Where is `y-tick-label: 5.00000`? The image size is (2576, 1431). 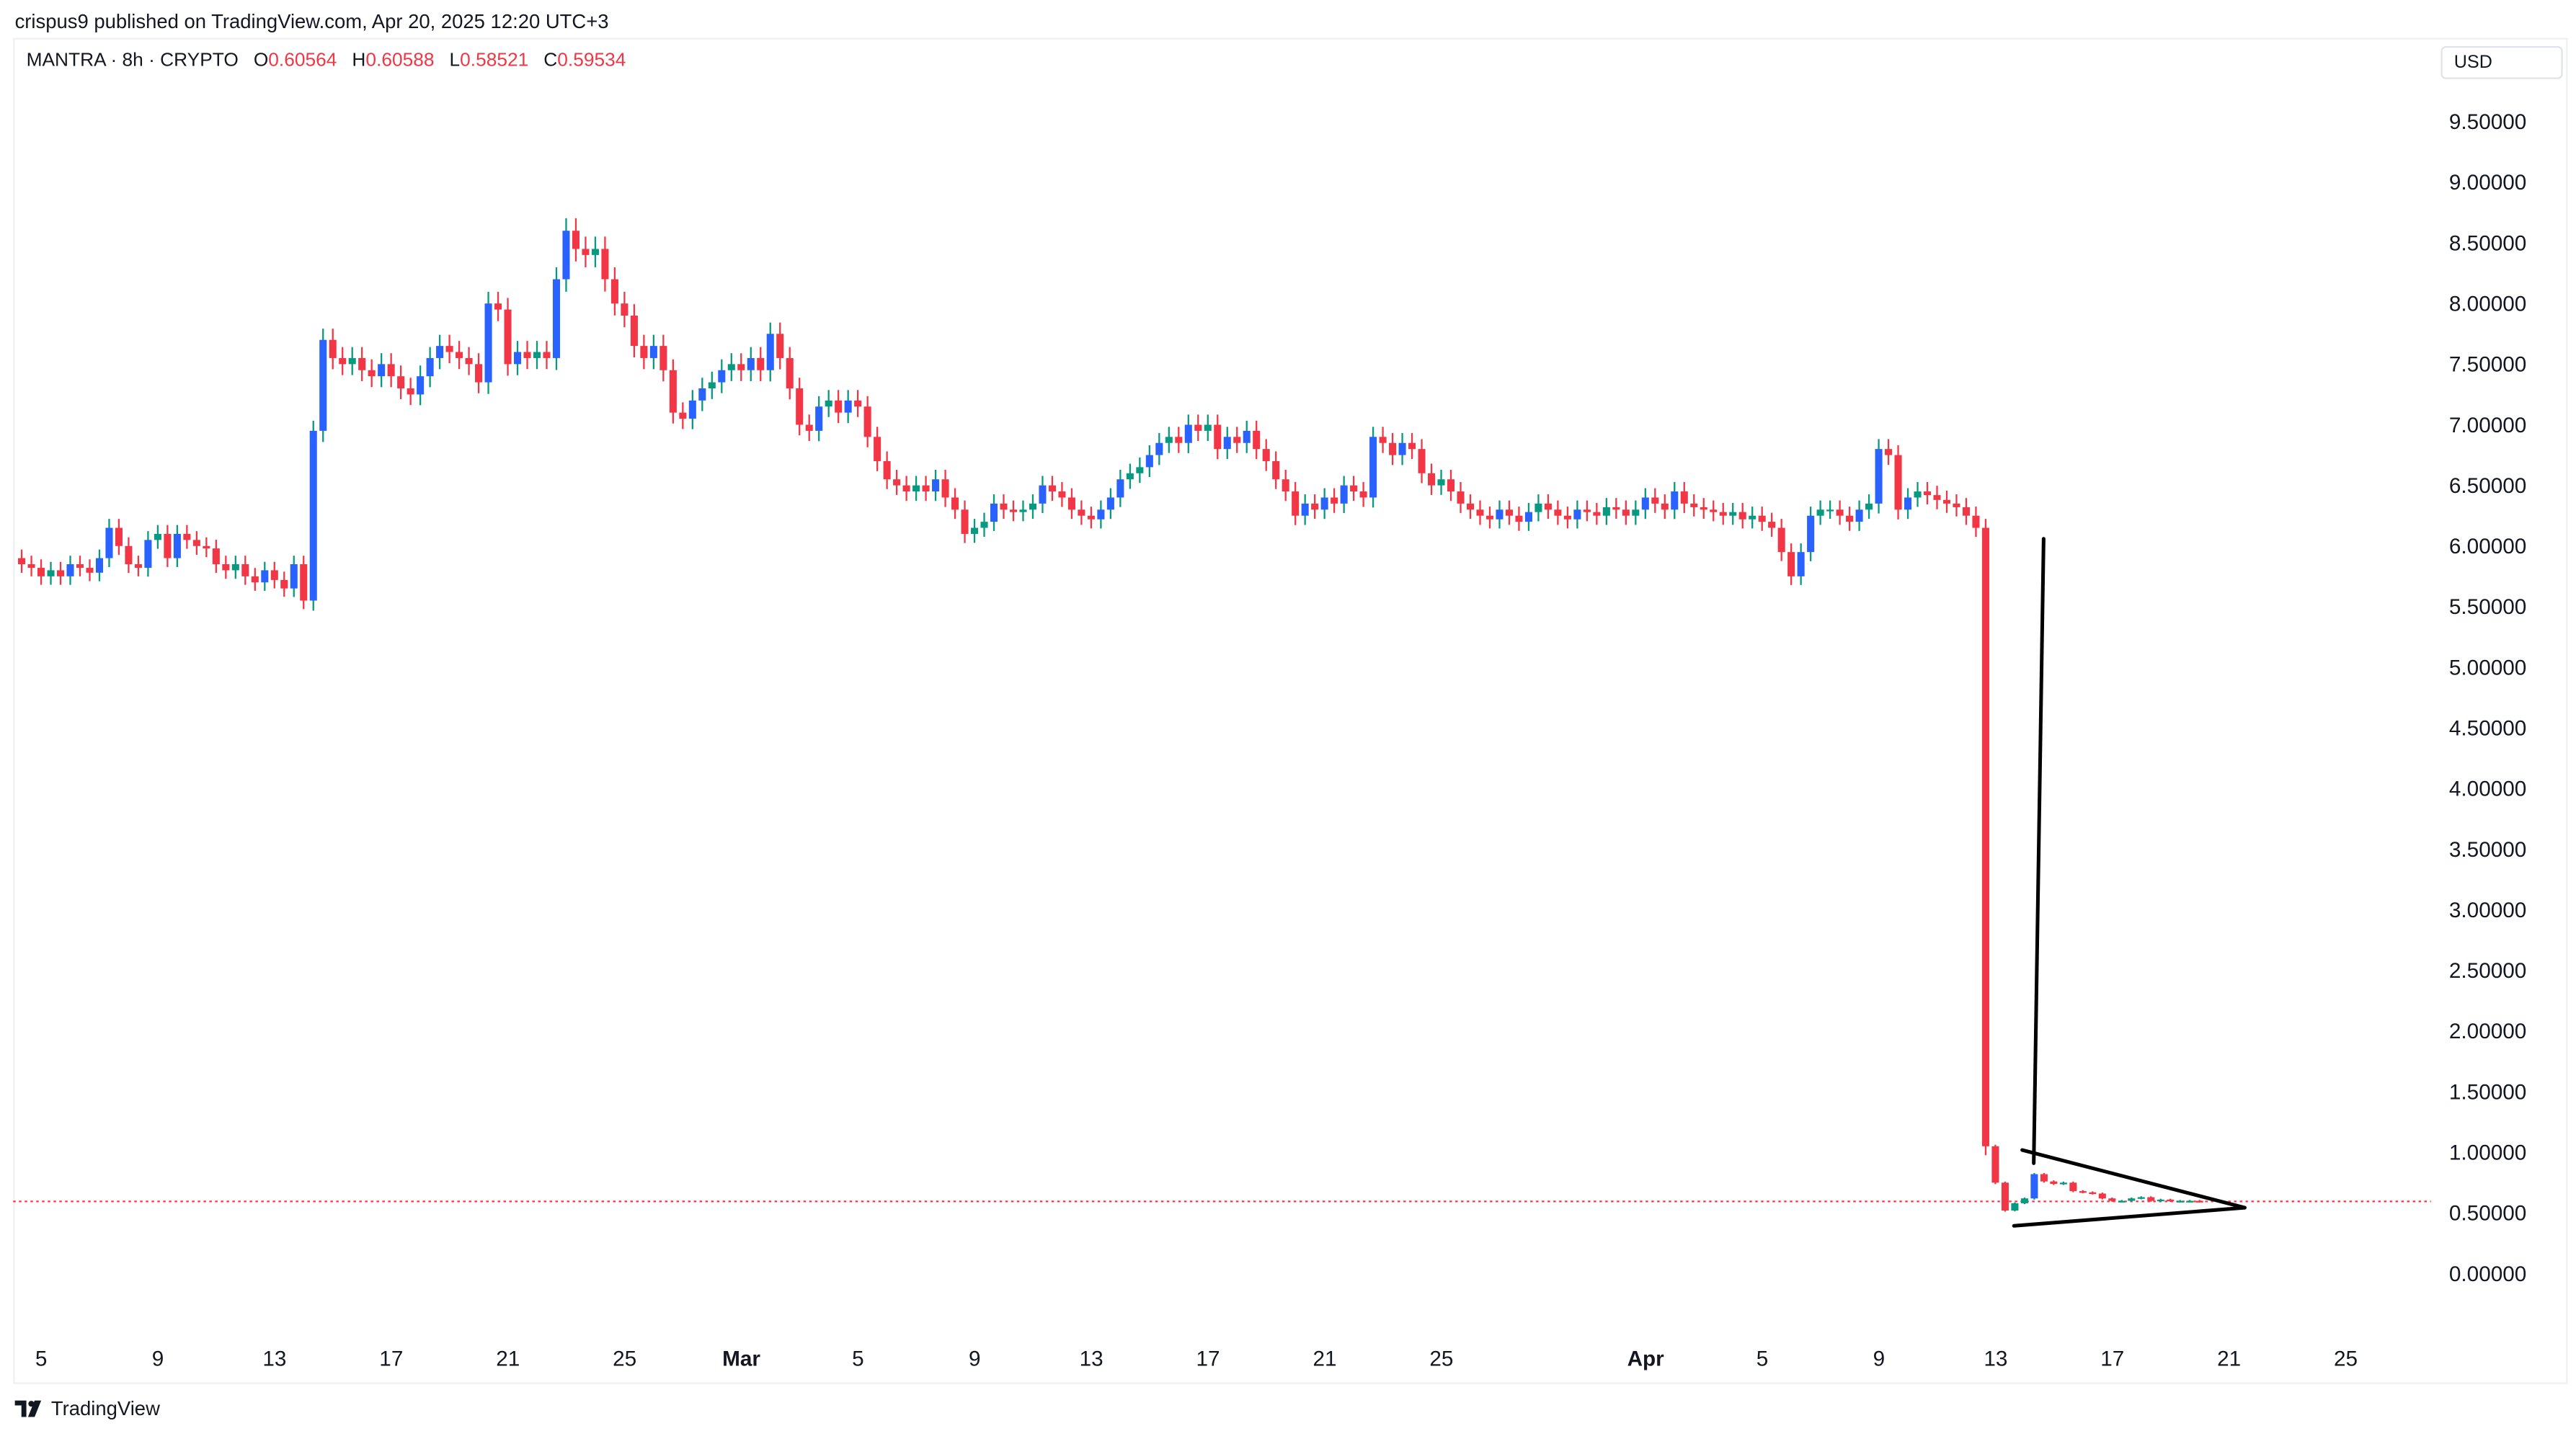
y-tick-label: 5.00000 is located at coordinates (2487, 667).